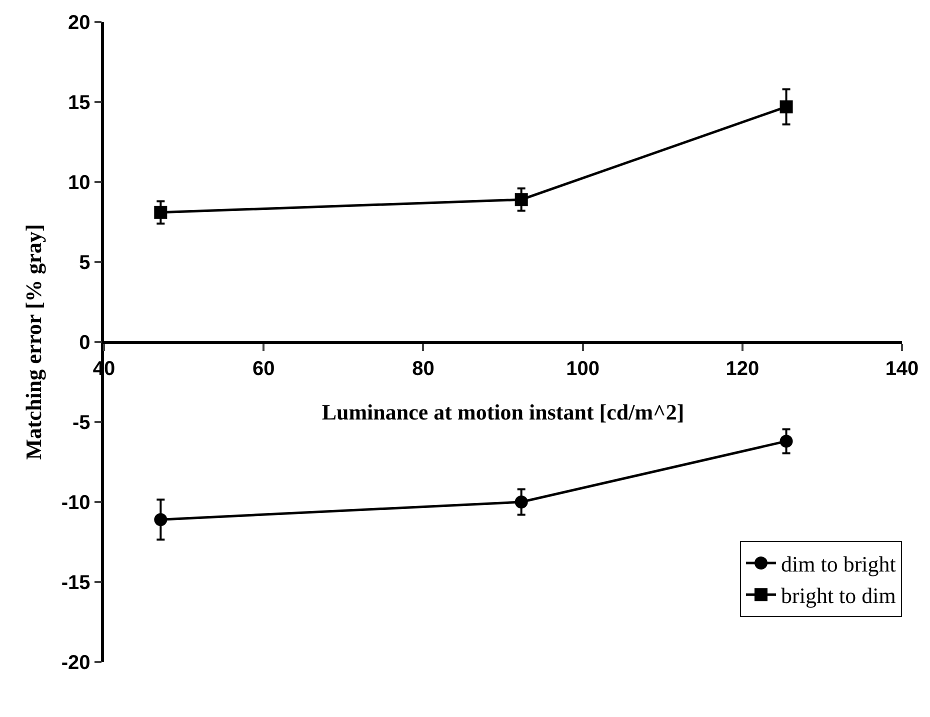  Describe the element at coordinates (84, 263) in the screenshot. I see `y-tick-label: 5` at that location.